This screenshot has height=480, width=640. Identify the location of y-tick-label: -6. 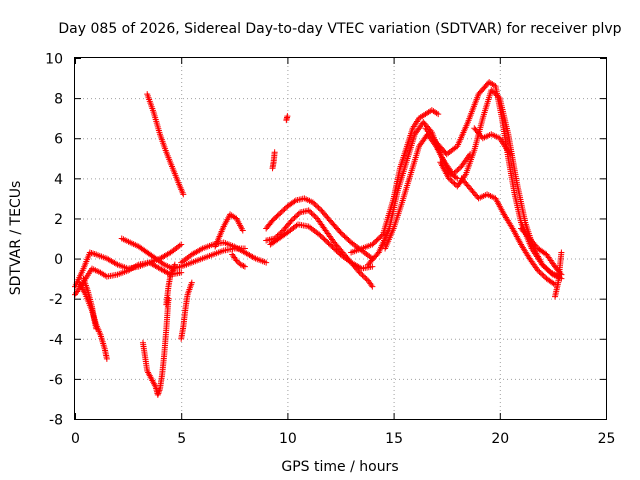
(56, 380).